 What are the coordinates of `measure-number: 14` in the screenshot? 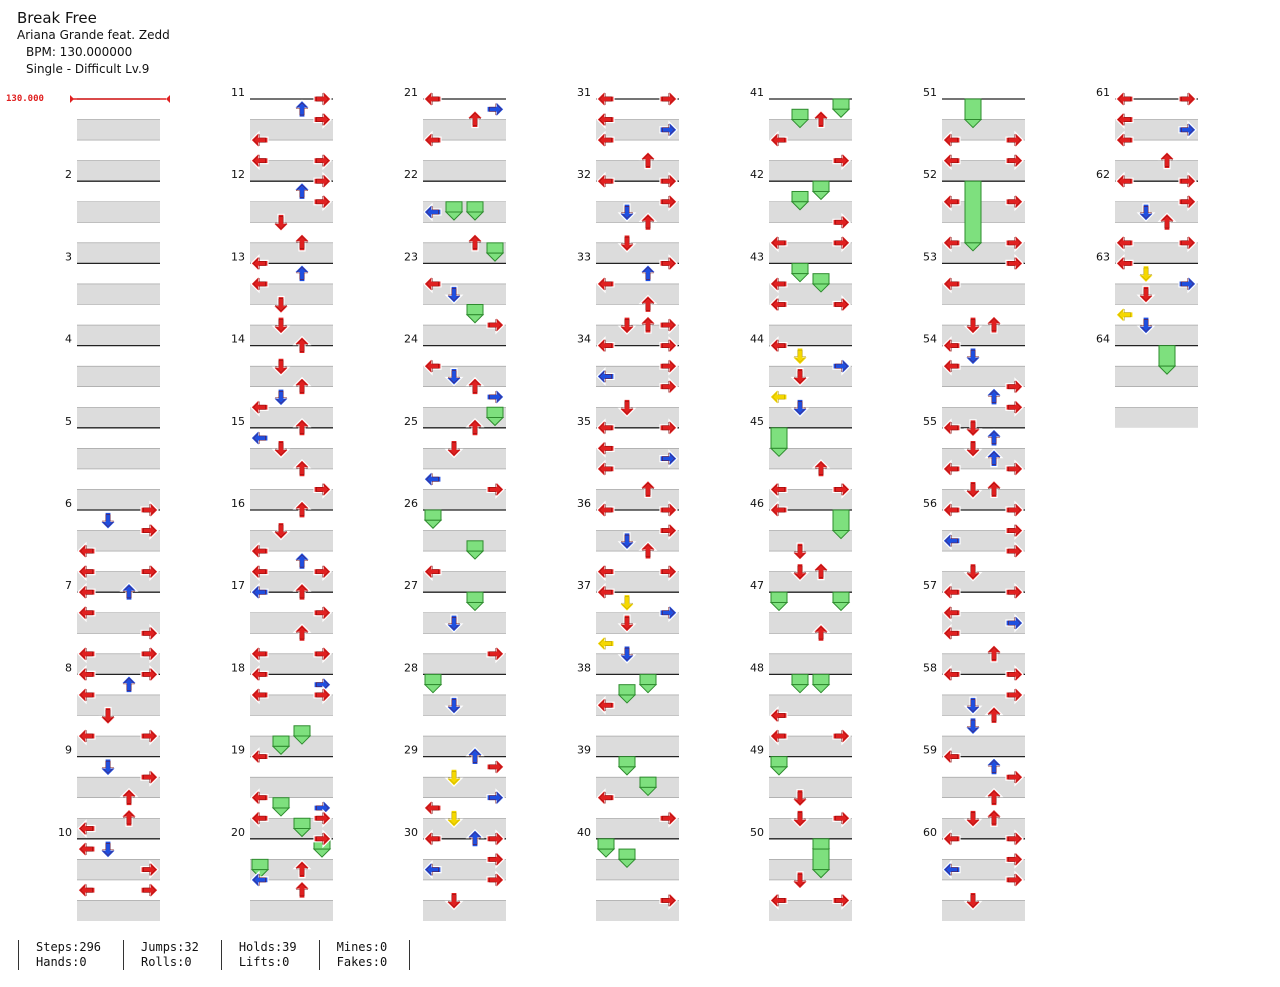 It's located at (238, 339).